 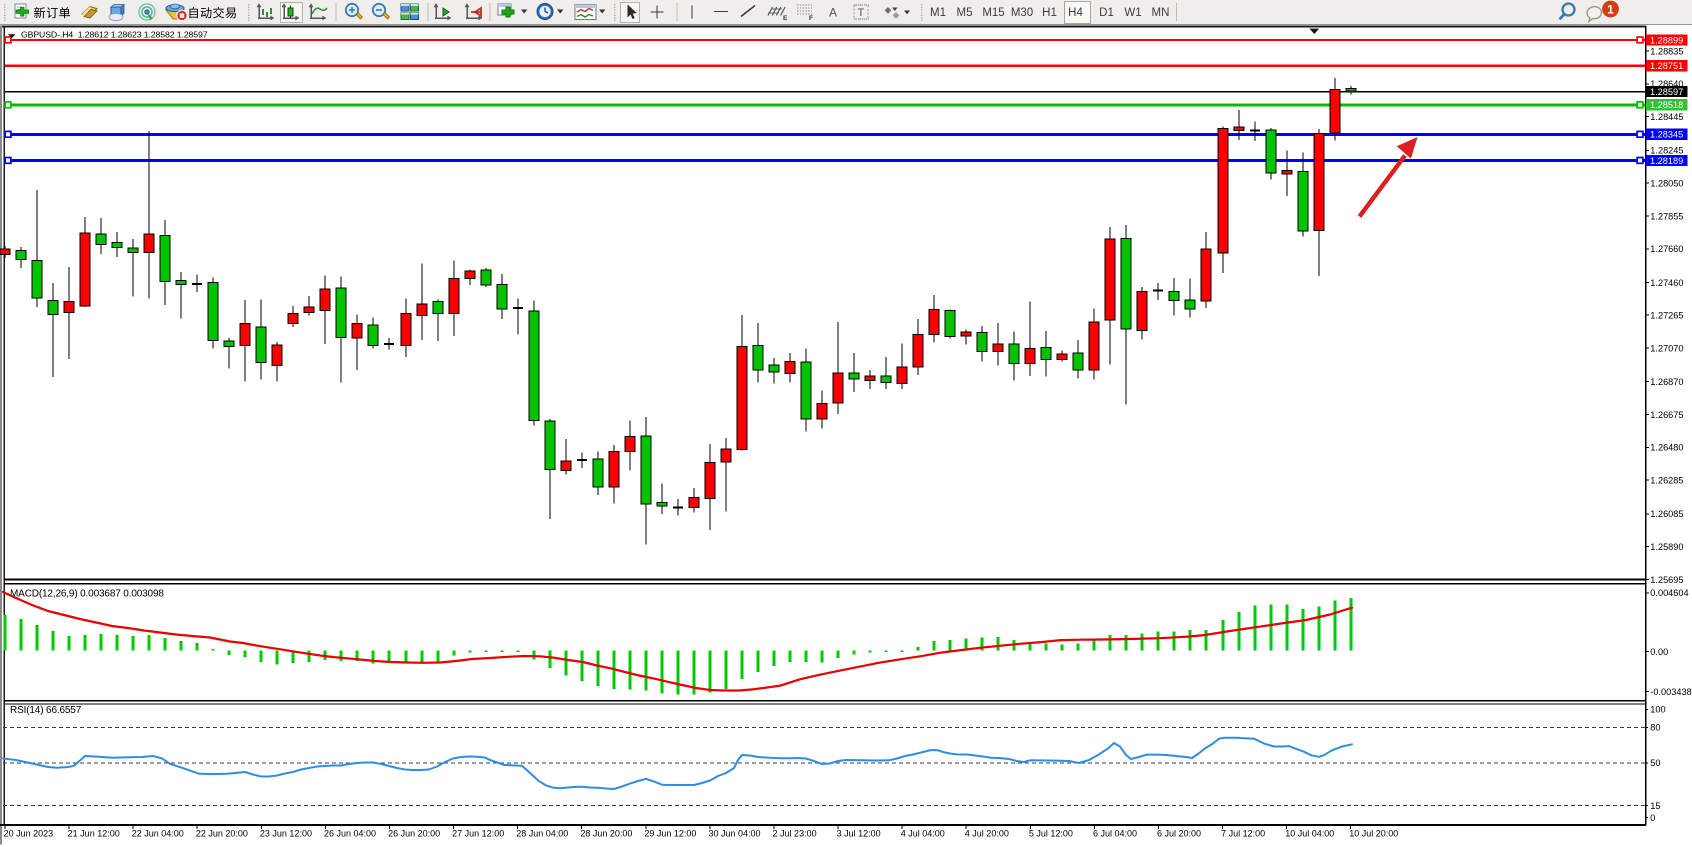 What do you see at coordinates (286, 833) in the screenshot?
I see `svg-text: 23 Jun 12:00` at bounding box center [286, 833].